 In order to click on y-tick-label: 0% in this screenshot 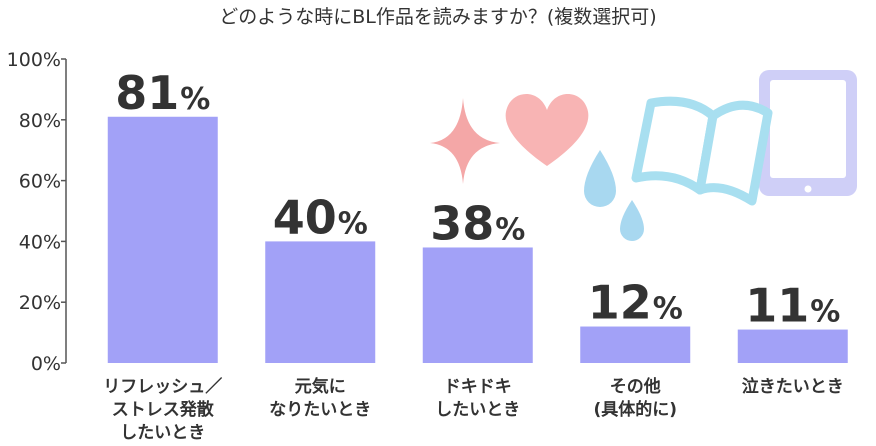, I will do `click(46, 364)`.